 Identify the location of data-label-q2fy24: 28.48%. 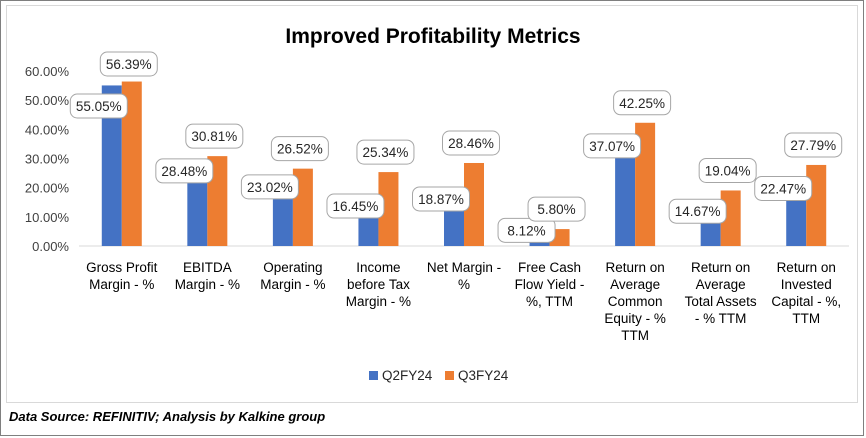
(184, 171).